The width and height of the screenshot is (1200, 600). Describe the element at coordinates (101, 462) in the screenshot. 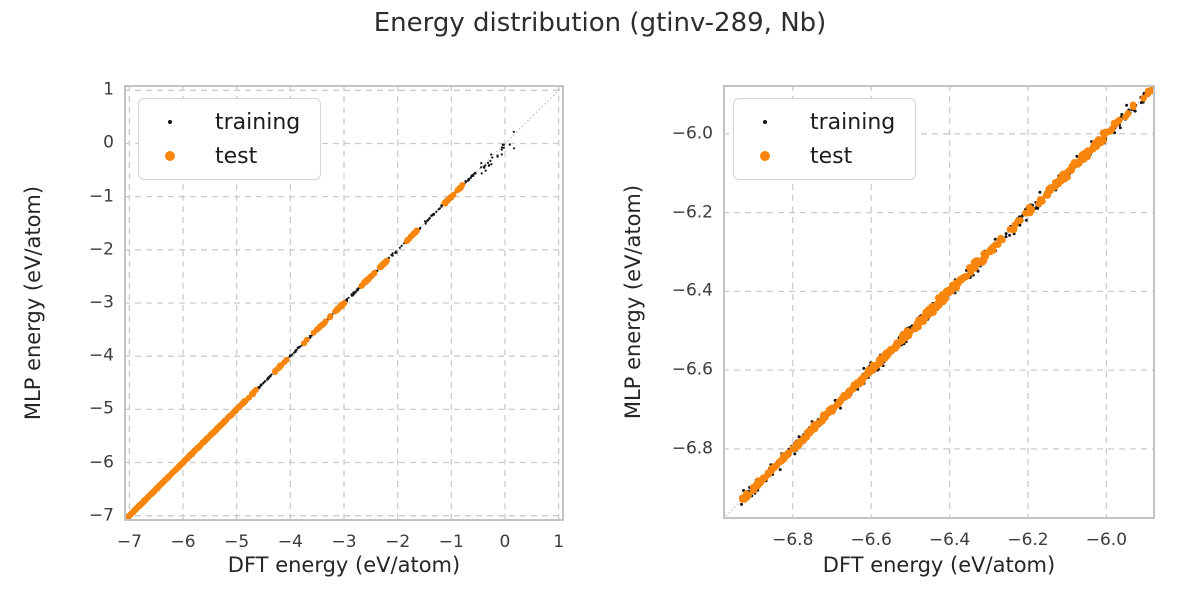

I see `y-tick-label: −6` at that location.